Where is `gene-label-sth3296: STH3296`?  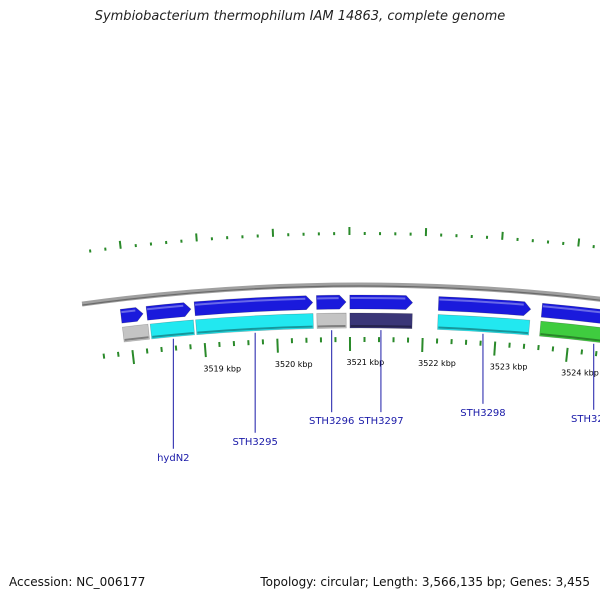
gene-label-sth3296: STH3296 is located at coordinates (331, 421).